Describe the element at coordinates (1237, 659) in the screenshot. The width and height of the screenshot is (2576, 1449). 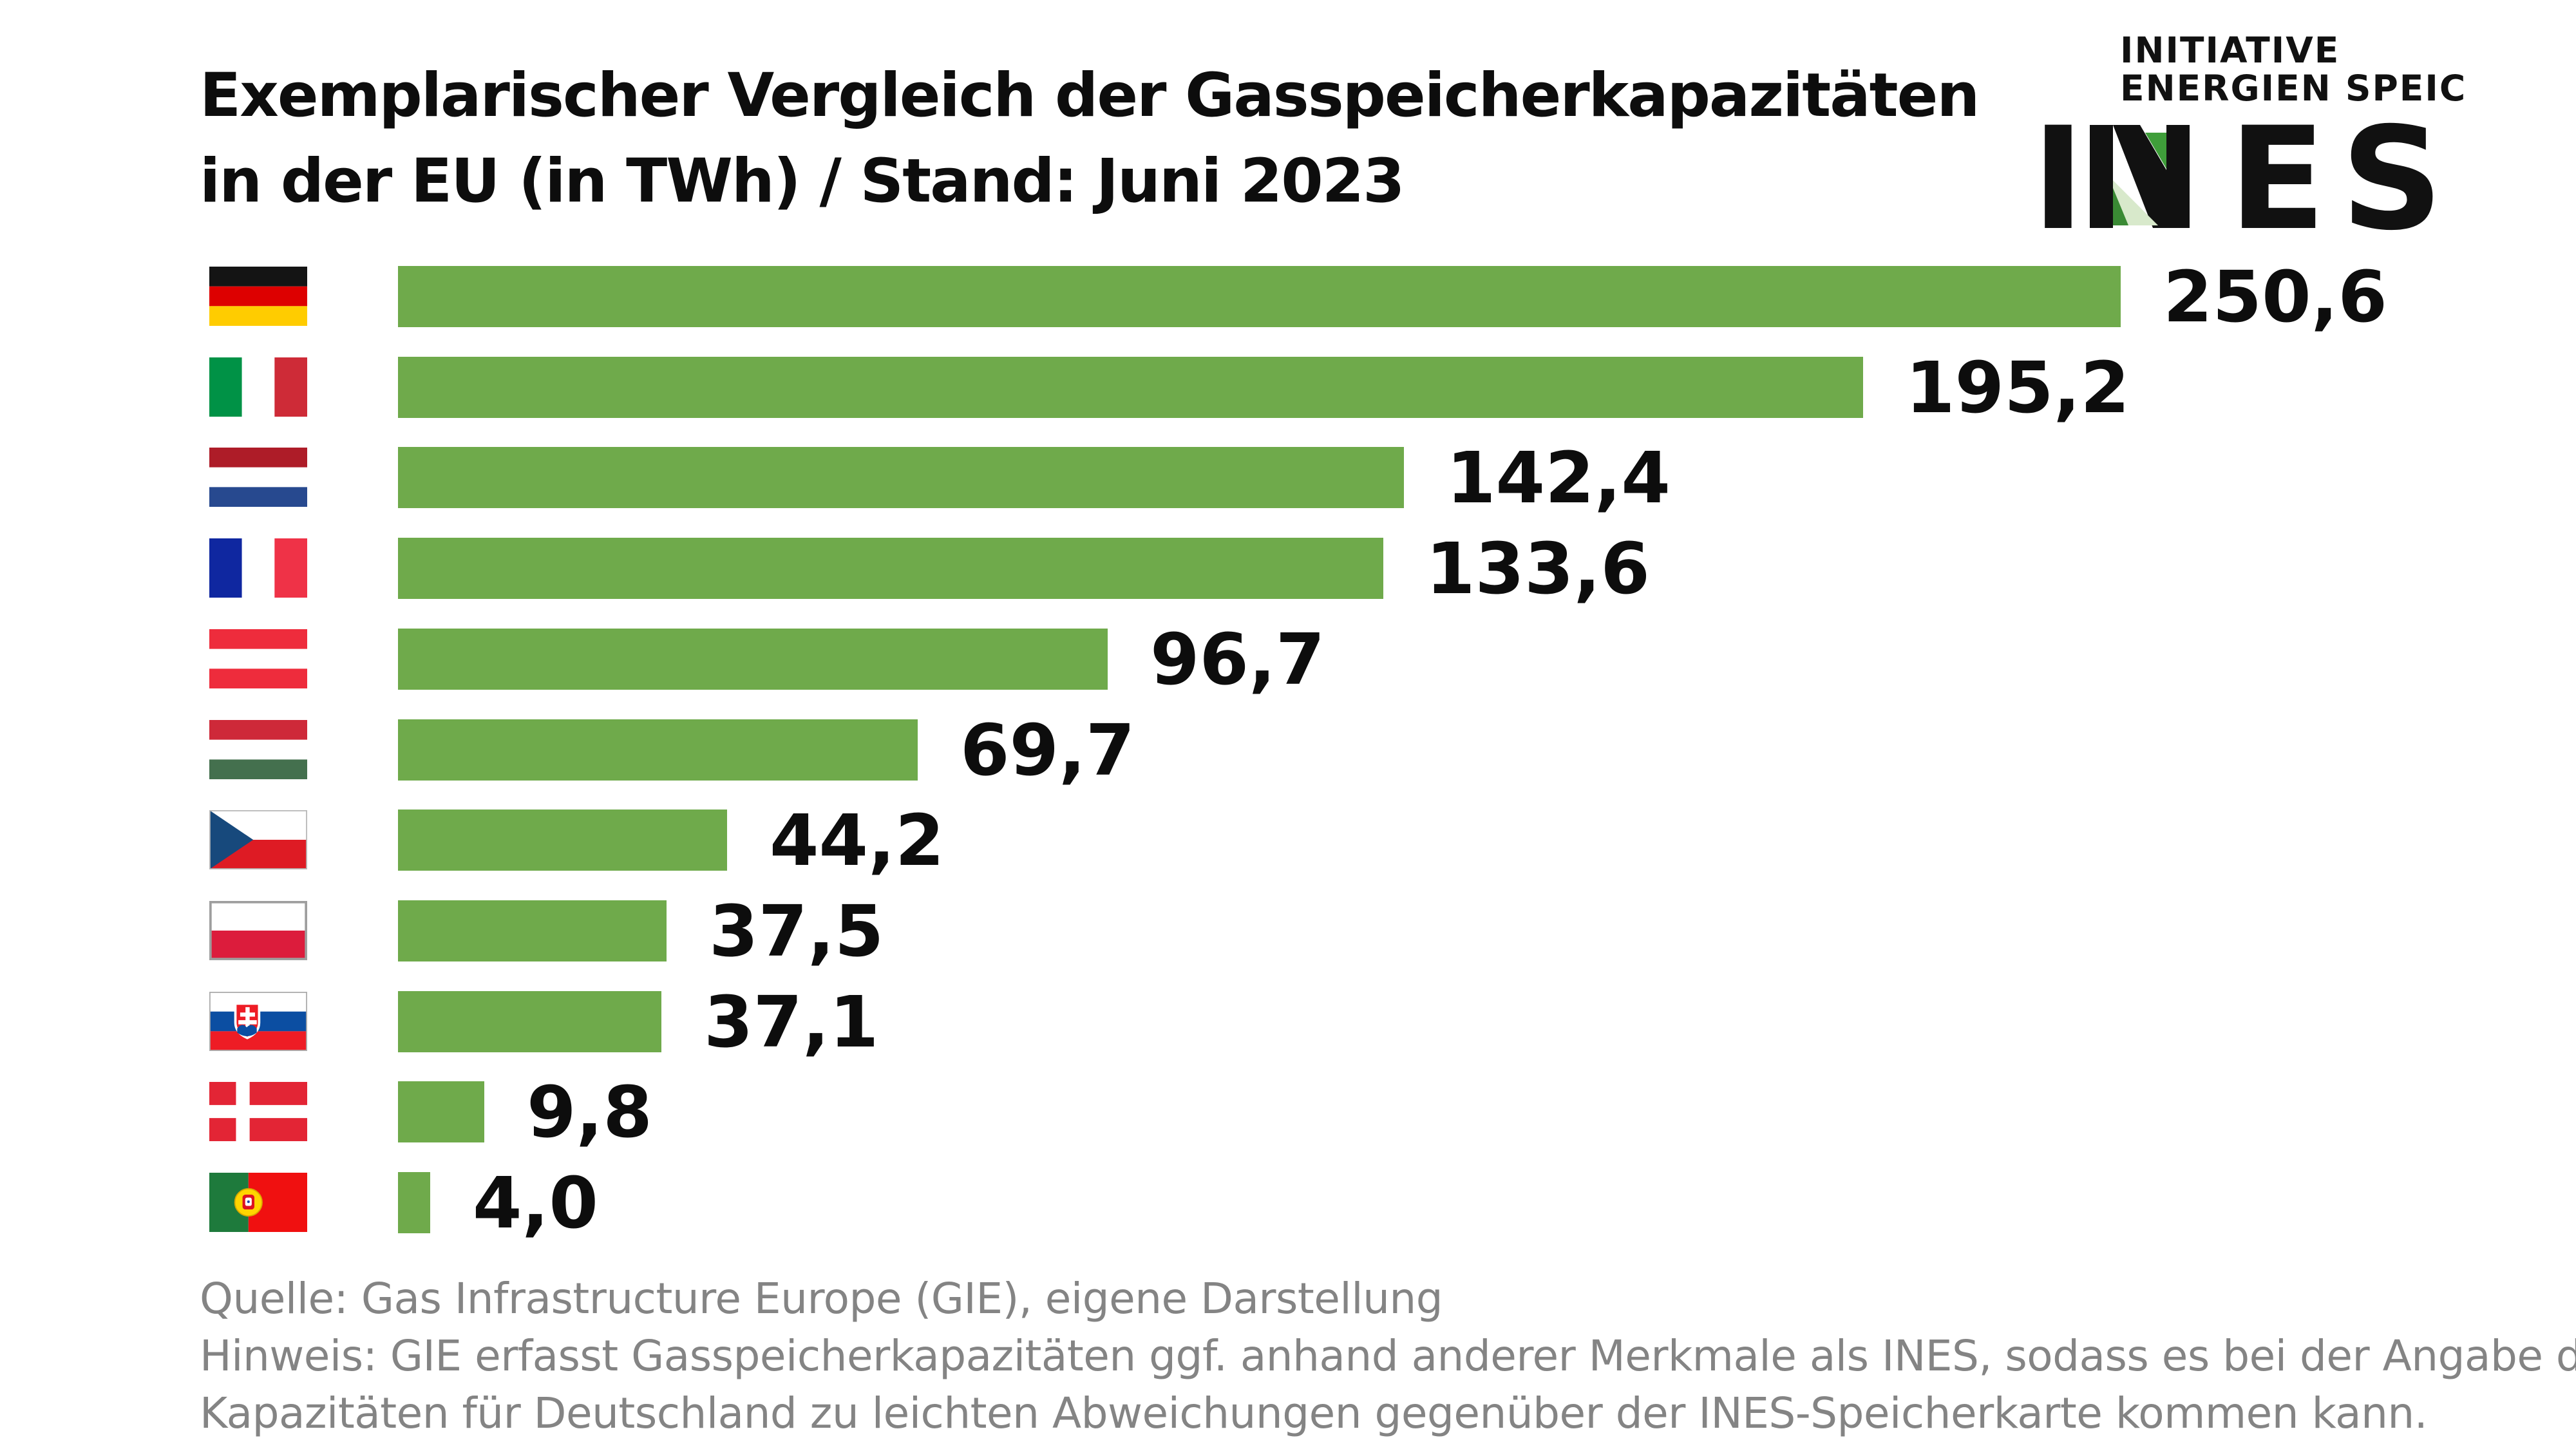
I see `value-label-austria: 96,7` at that location.